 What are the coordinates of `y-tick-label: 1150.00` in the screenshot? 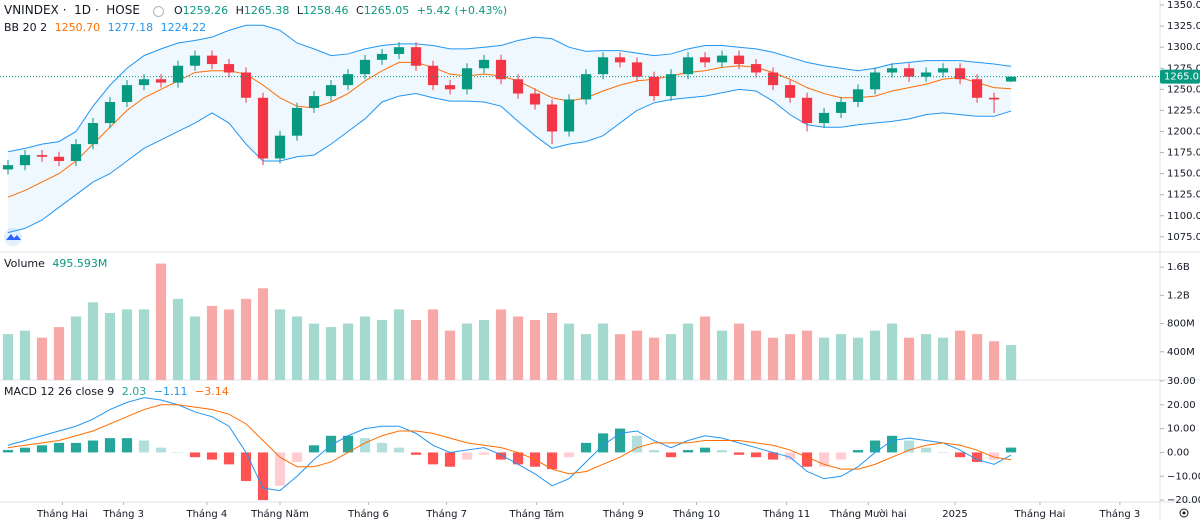 It's located at (1183, 174).